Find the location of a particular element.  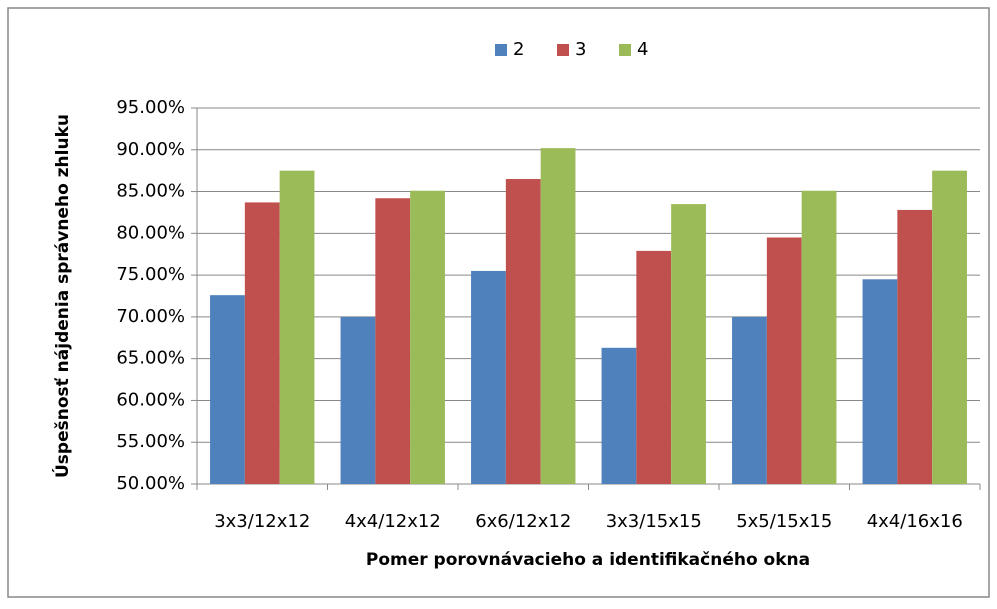

legend-label: 4 is located at coordinates (642, 49).